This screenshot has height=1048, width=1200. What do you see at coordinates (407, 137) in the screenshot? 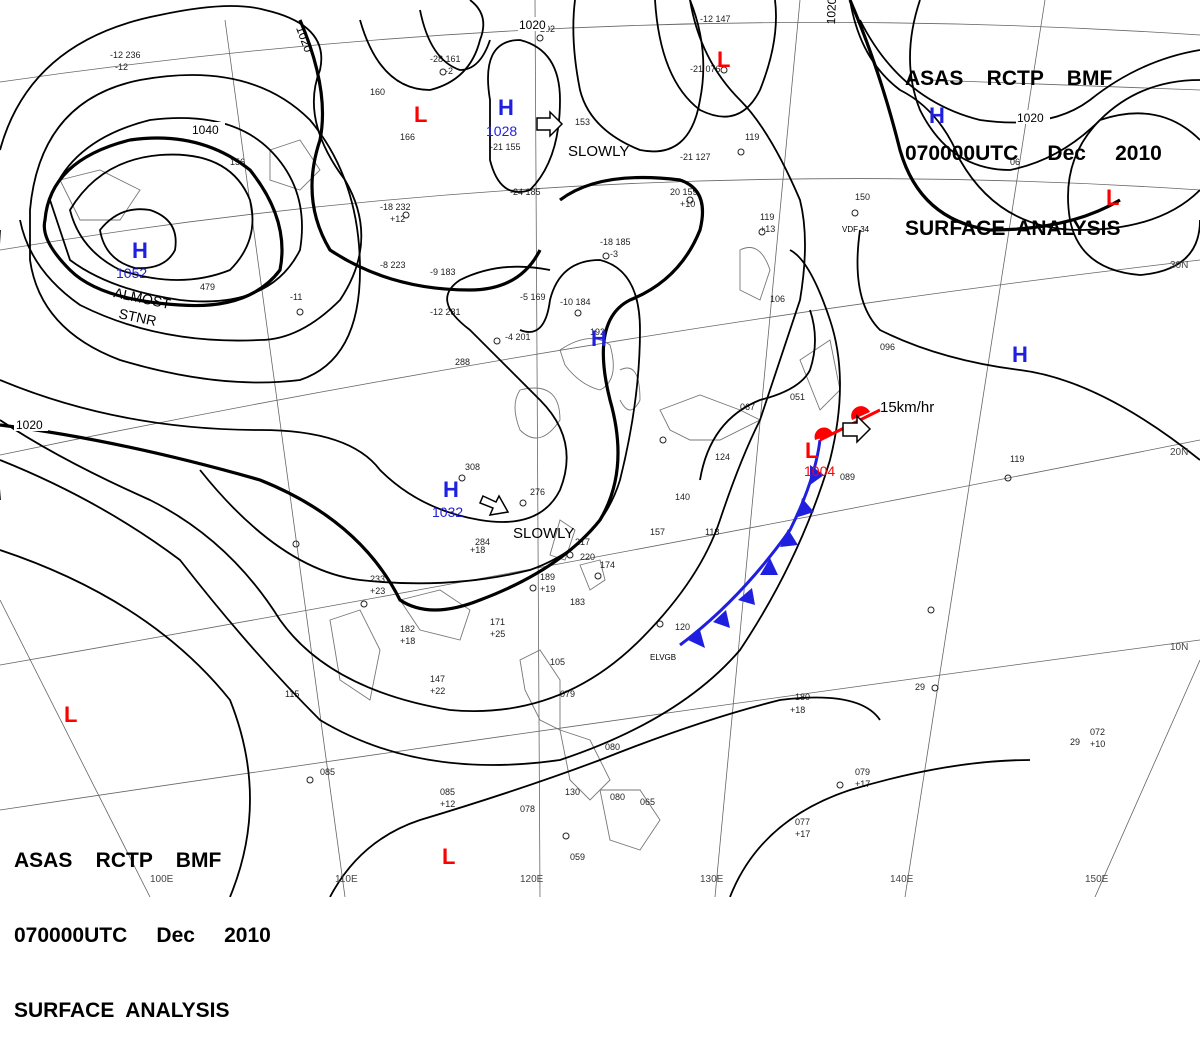
I see `svg-text: 166` at bounding box center [407, 137].